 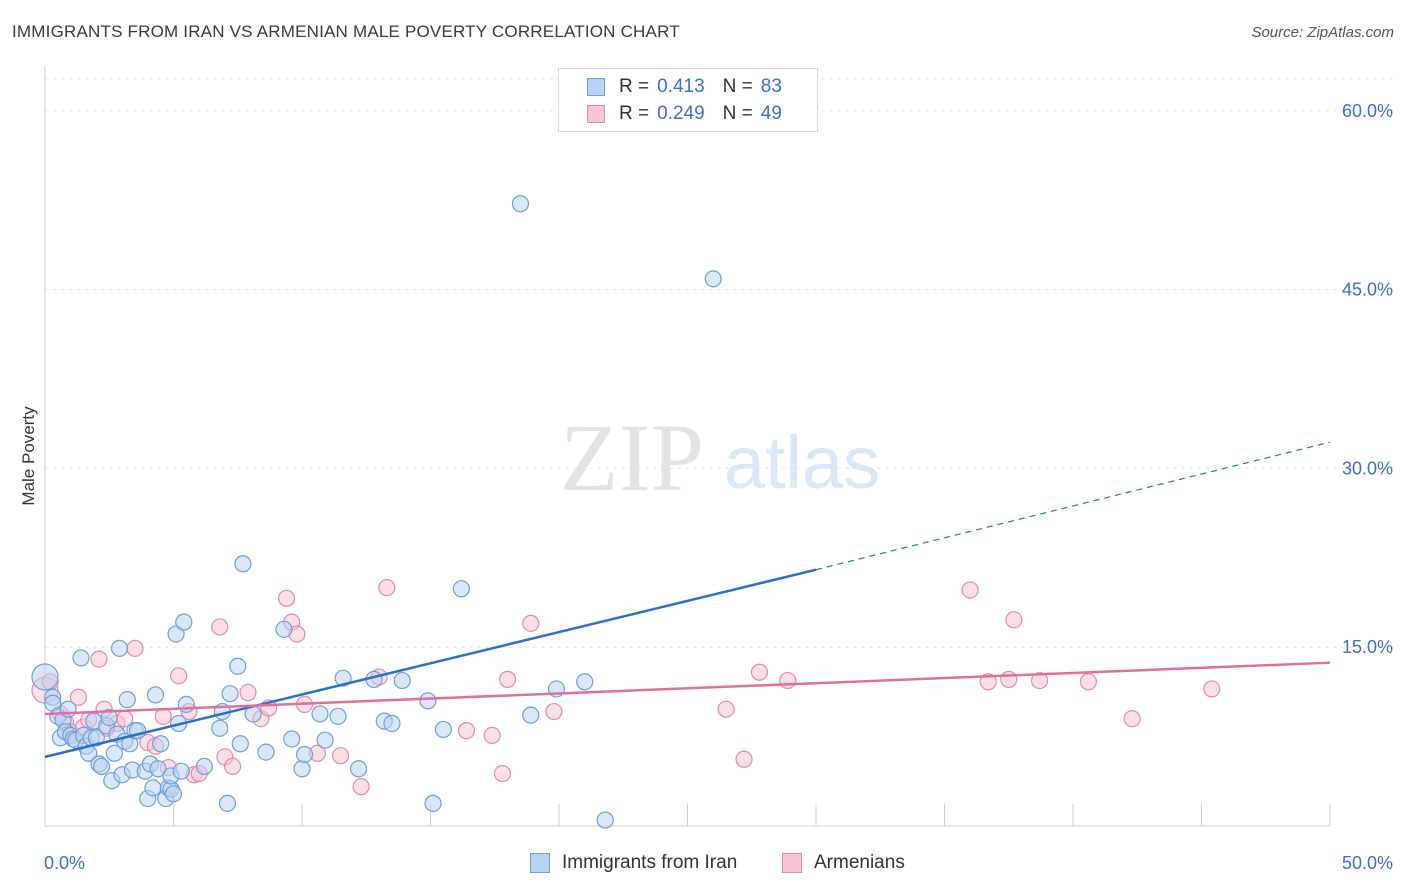 I want to click on y-tick-label: 60.0%, so click(x=1367, y=111).